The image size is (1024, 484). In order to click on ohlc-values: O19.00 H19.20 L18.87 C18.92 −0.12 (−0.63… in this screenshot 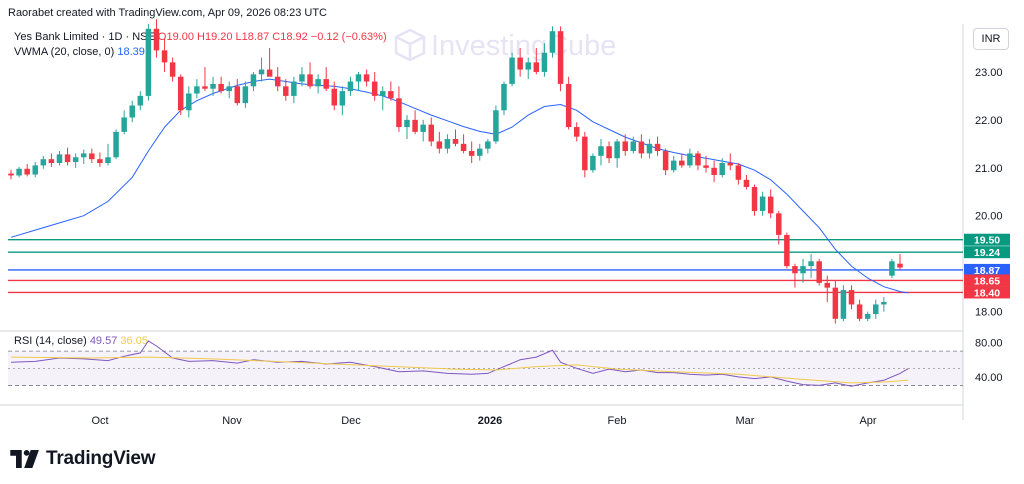, I will do `click(272, 37)`.